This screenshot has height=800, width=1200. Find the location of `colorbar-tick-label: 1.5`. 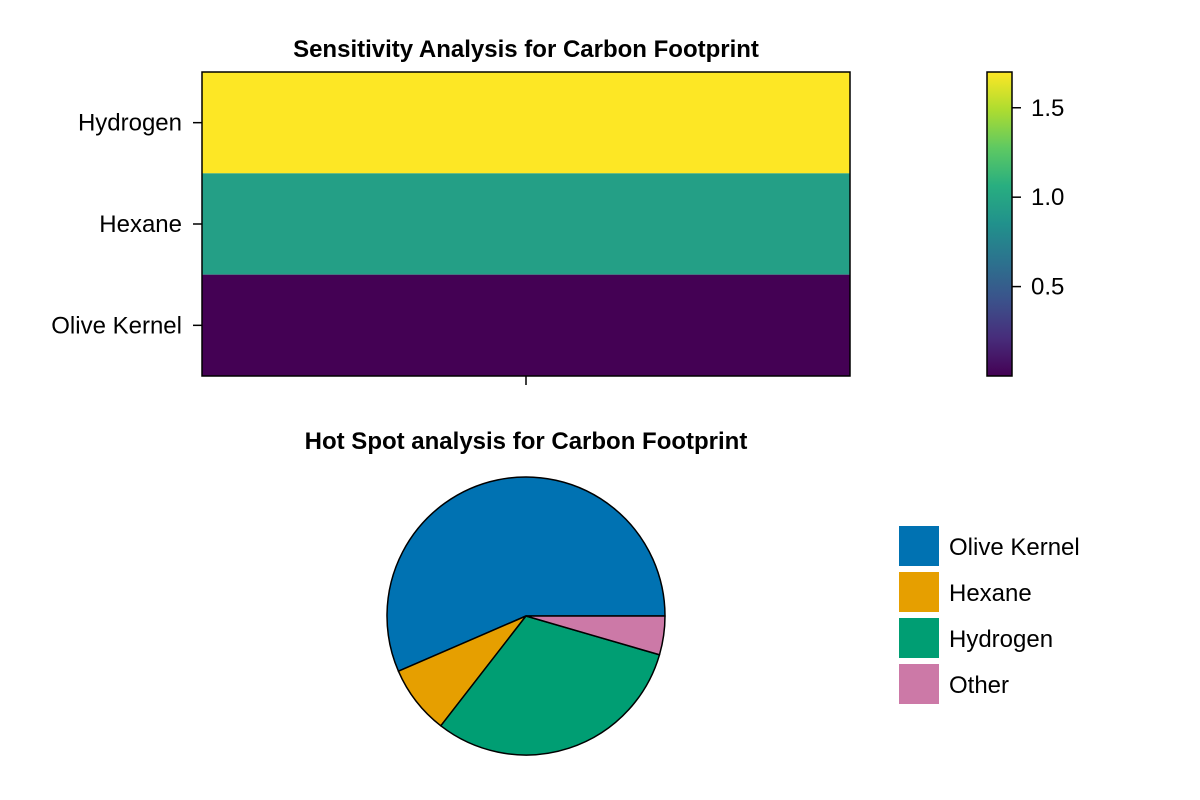

colorbar-tick-label: 1.5 is located at coordinates (1047, 108).